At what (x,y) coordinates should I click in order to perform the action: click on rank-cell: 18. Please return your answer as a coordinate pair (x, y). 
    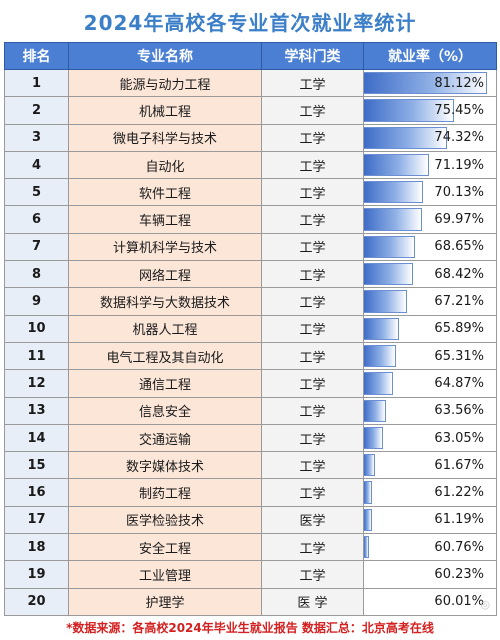
    Looking at the image, I should click on (36, 547).